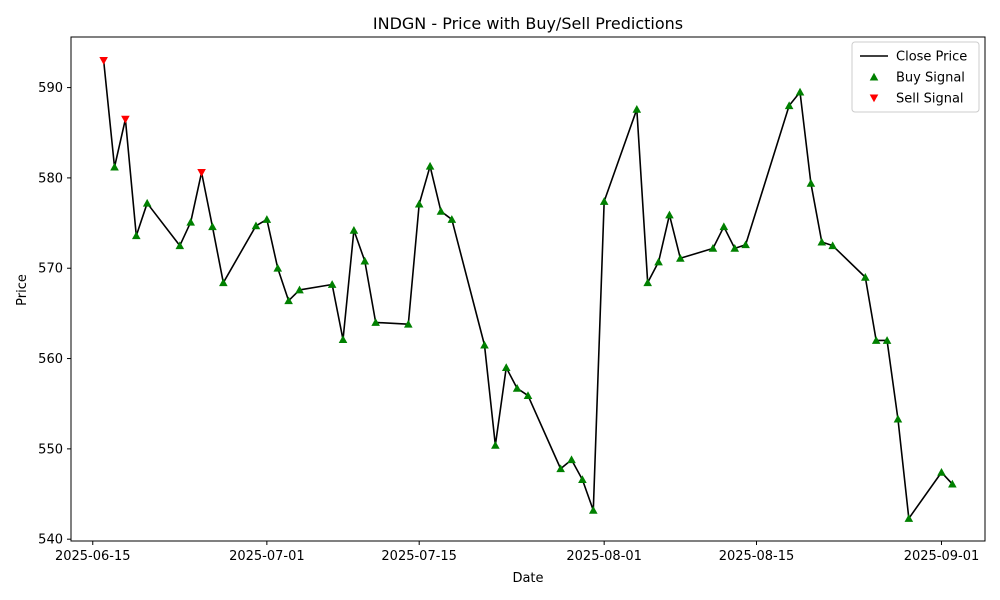 This screenshot has height=600, width=1000. I want to click on legend-swatch-sell, so click(874, 98).